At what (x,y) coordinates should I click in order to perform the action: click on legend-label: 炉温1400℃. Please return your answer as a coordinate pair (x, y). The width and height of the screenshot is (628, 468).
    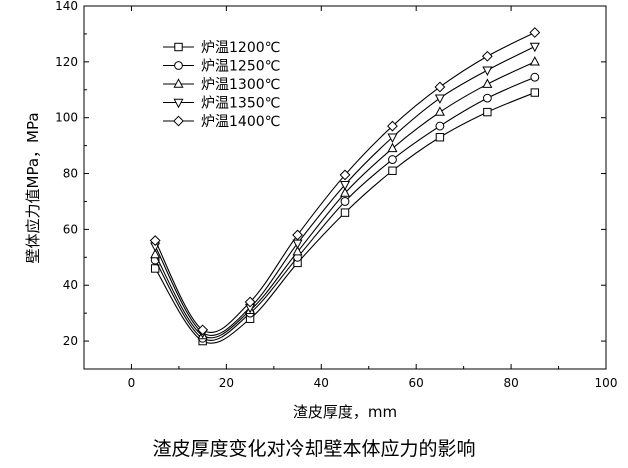
    Looking at the image, I should click on (240, 122).